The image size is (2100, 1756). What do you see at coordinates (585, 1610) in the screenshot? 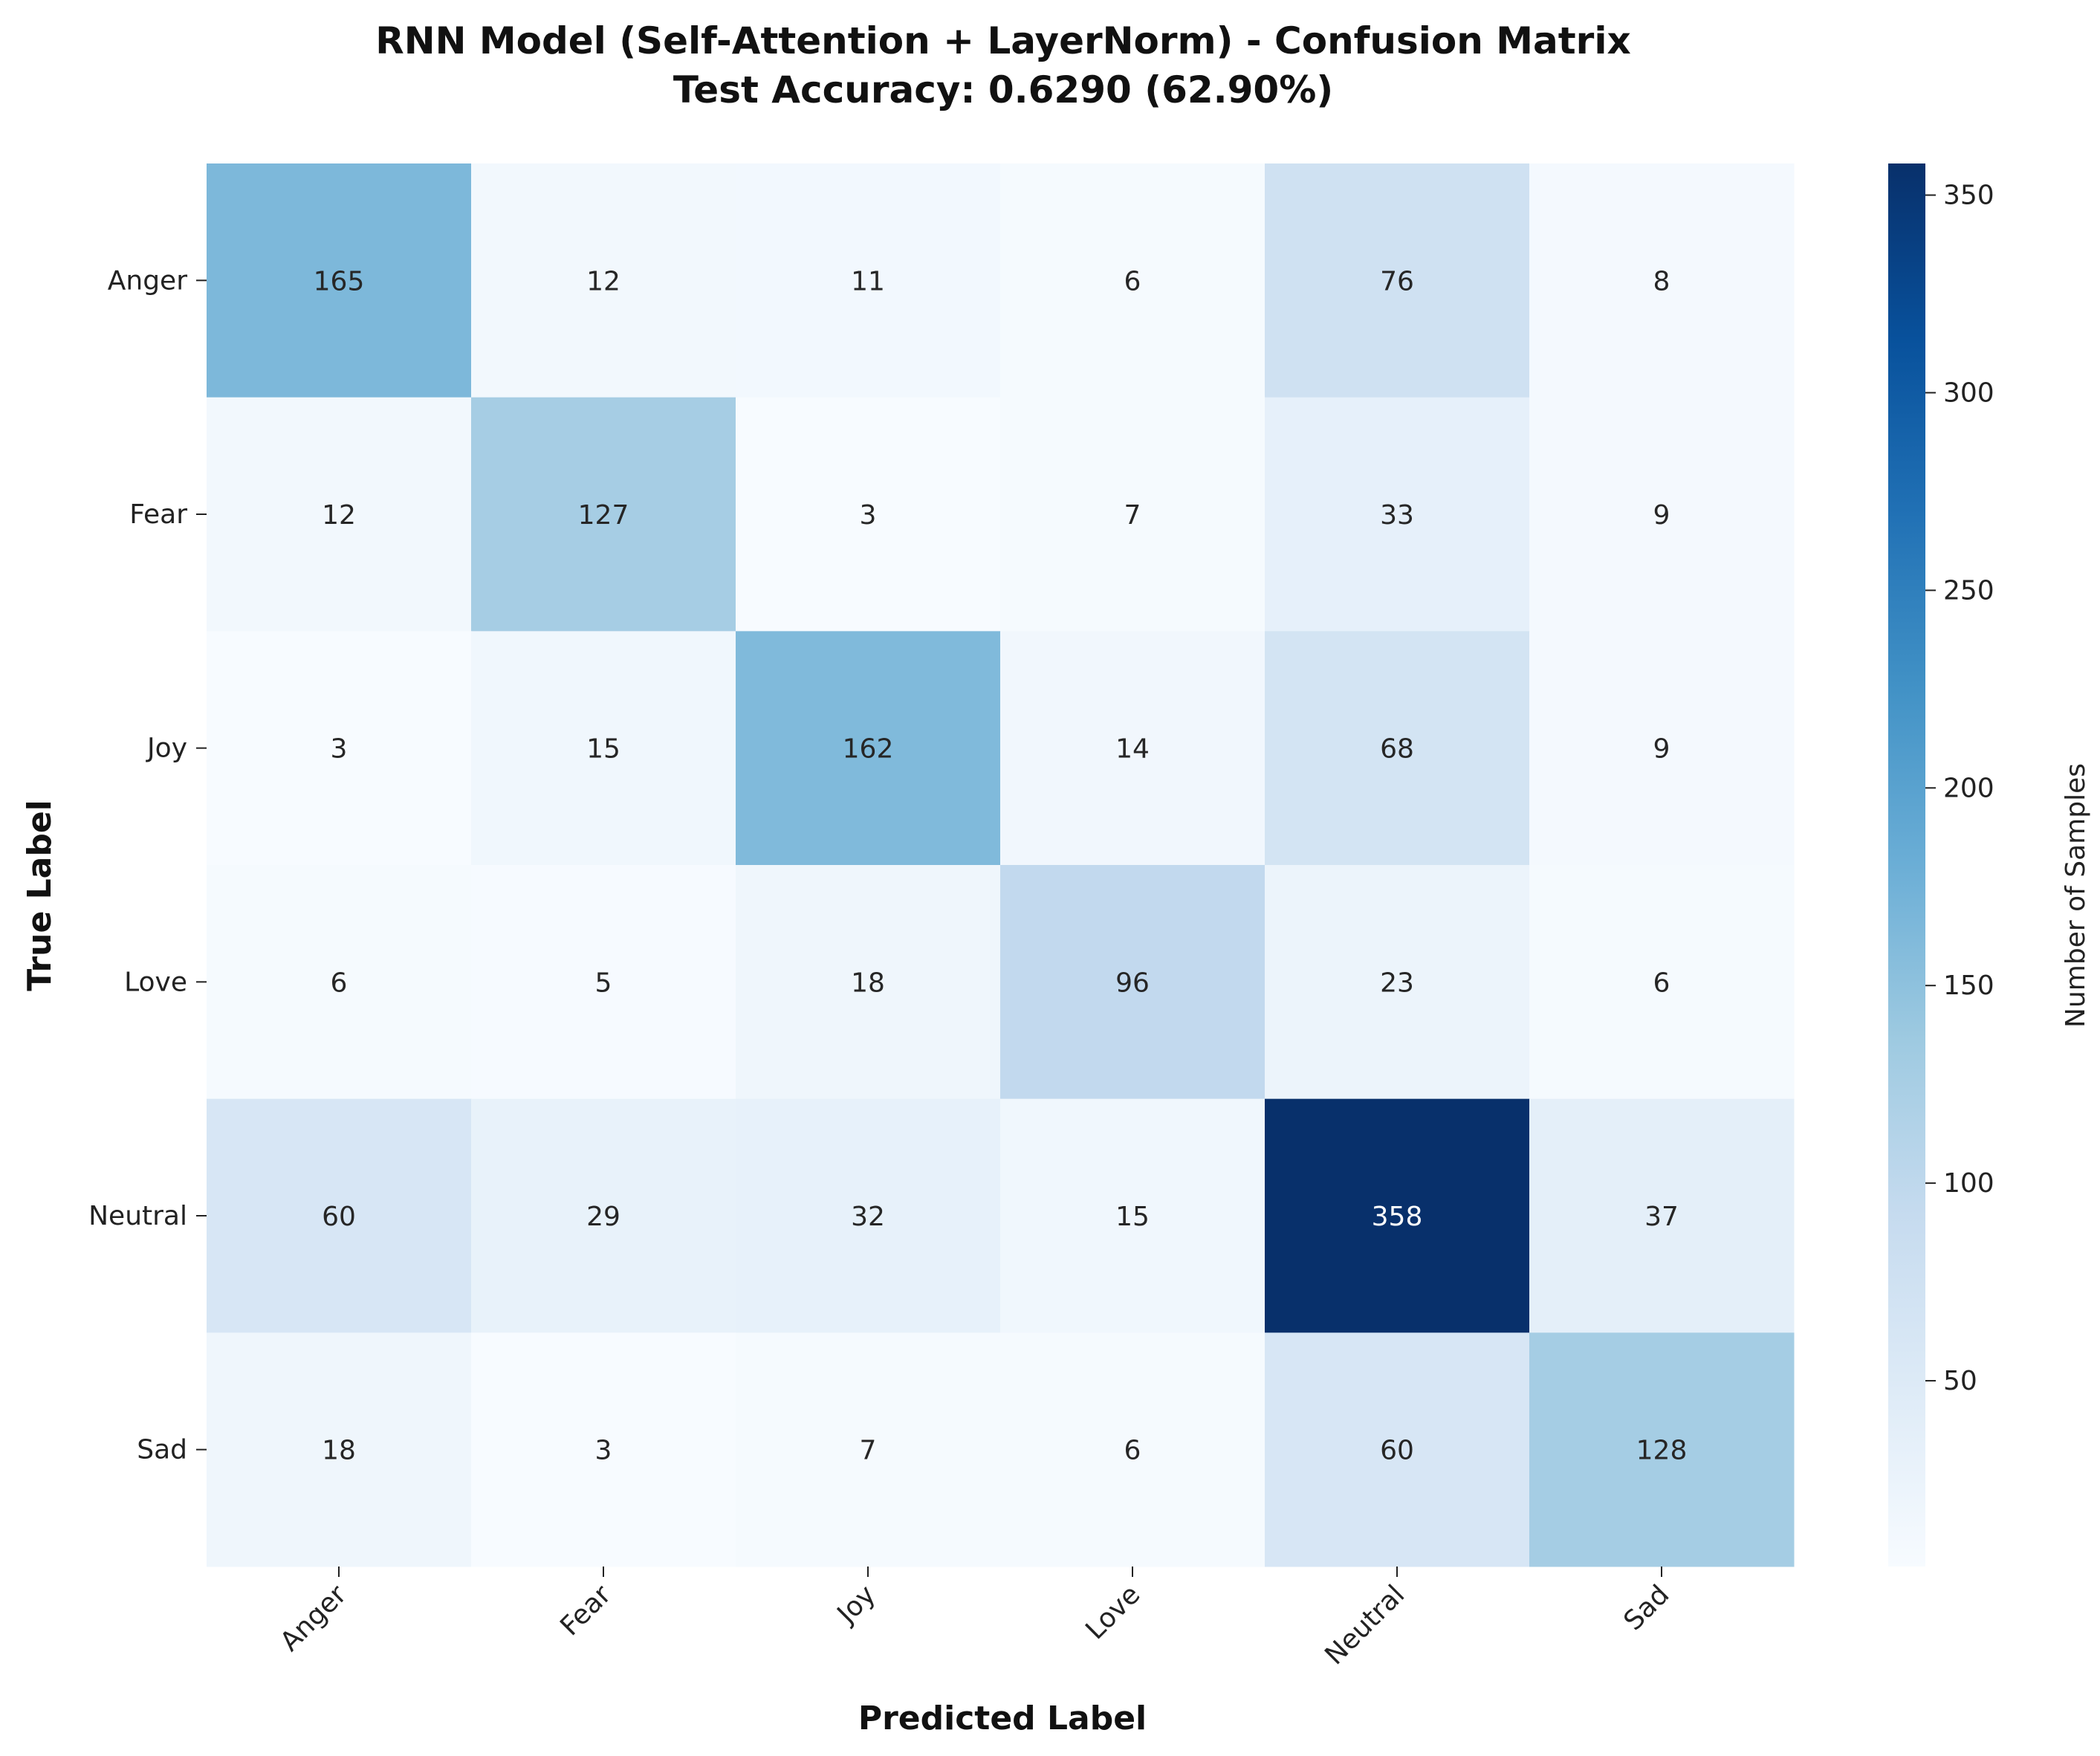
I see `x-tick-label: Fear` at bounding box center [585, 1610].